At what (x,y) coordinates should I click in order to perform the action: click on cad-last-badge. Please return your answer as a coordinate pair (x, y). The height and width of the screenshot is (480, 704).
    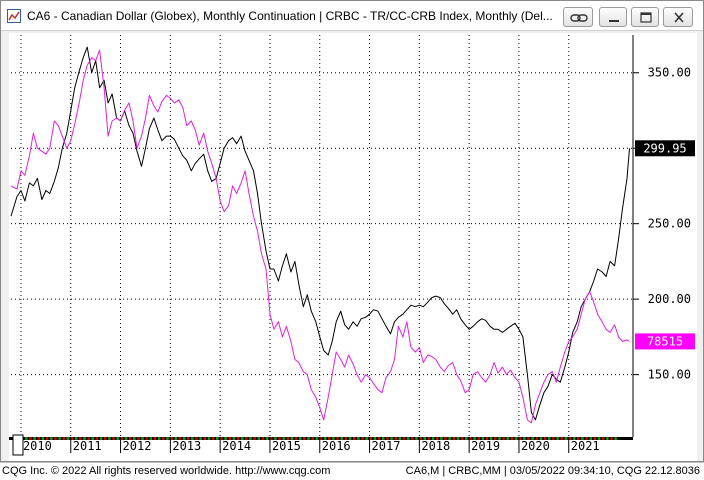
    Looking at the image, I should click on (665, 341).